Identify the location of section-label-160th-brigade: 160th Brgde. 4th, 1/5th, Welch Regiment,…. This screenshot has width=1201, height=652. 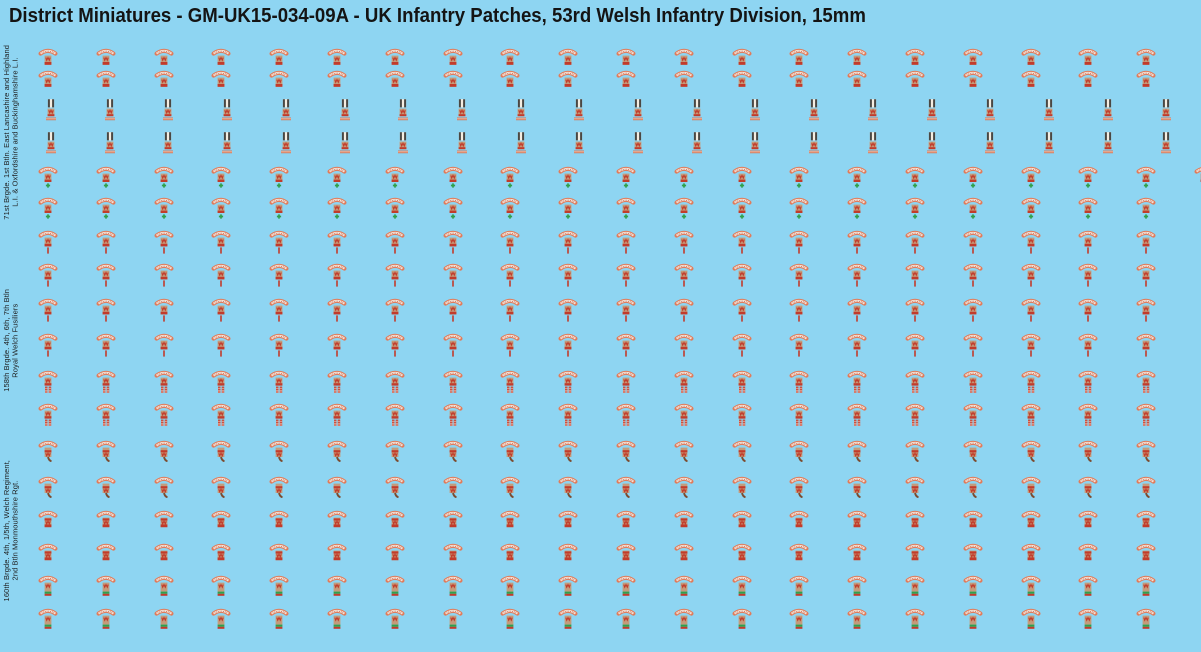
(11, 530).